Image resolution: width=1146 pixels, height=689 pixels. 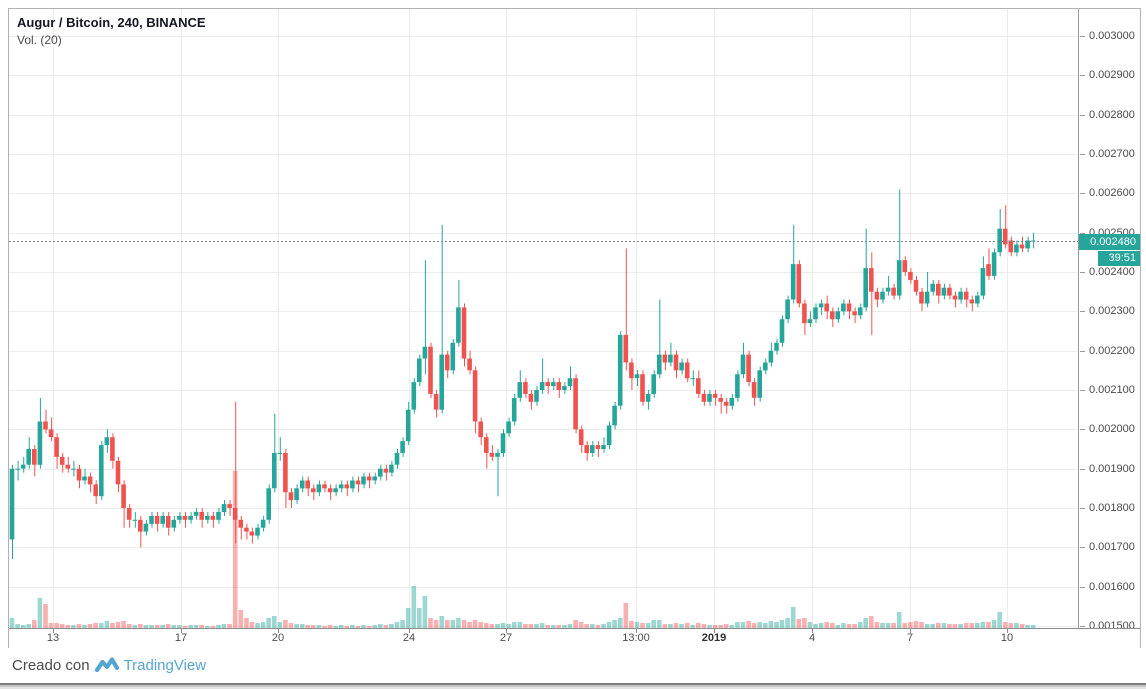 I want to click on price-axis-label: 0.002800, so click(x=1112, y=115).